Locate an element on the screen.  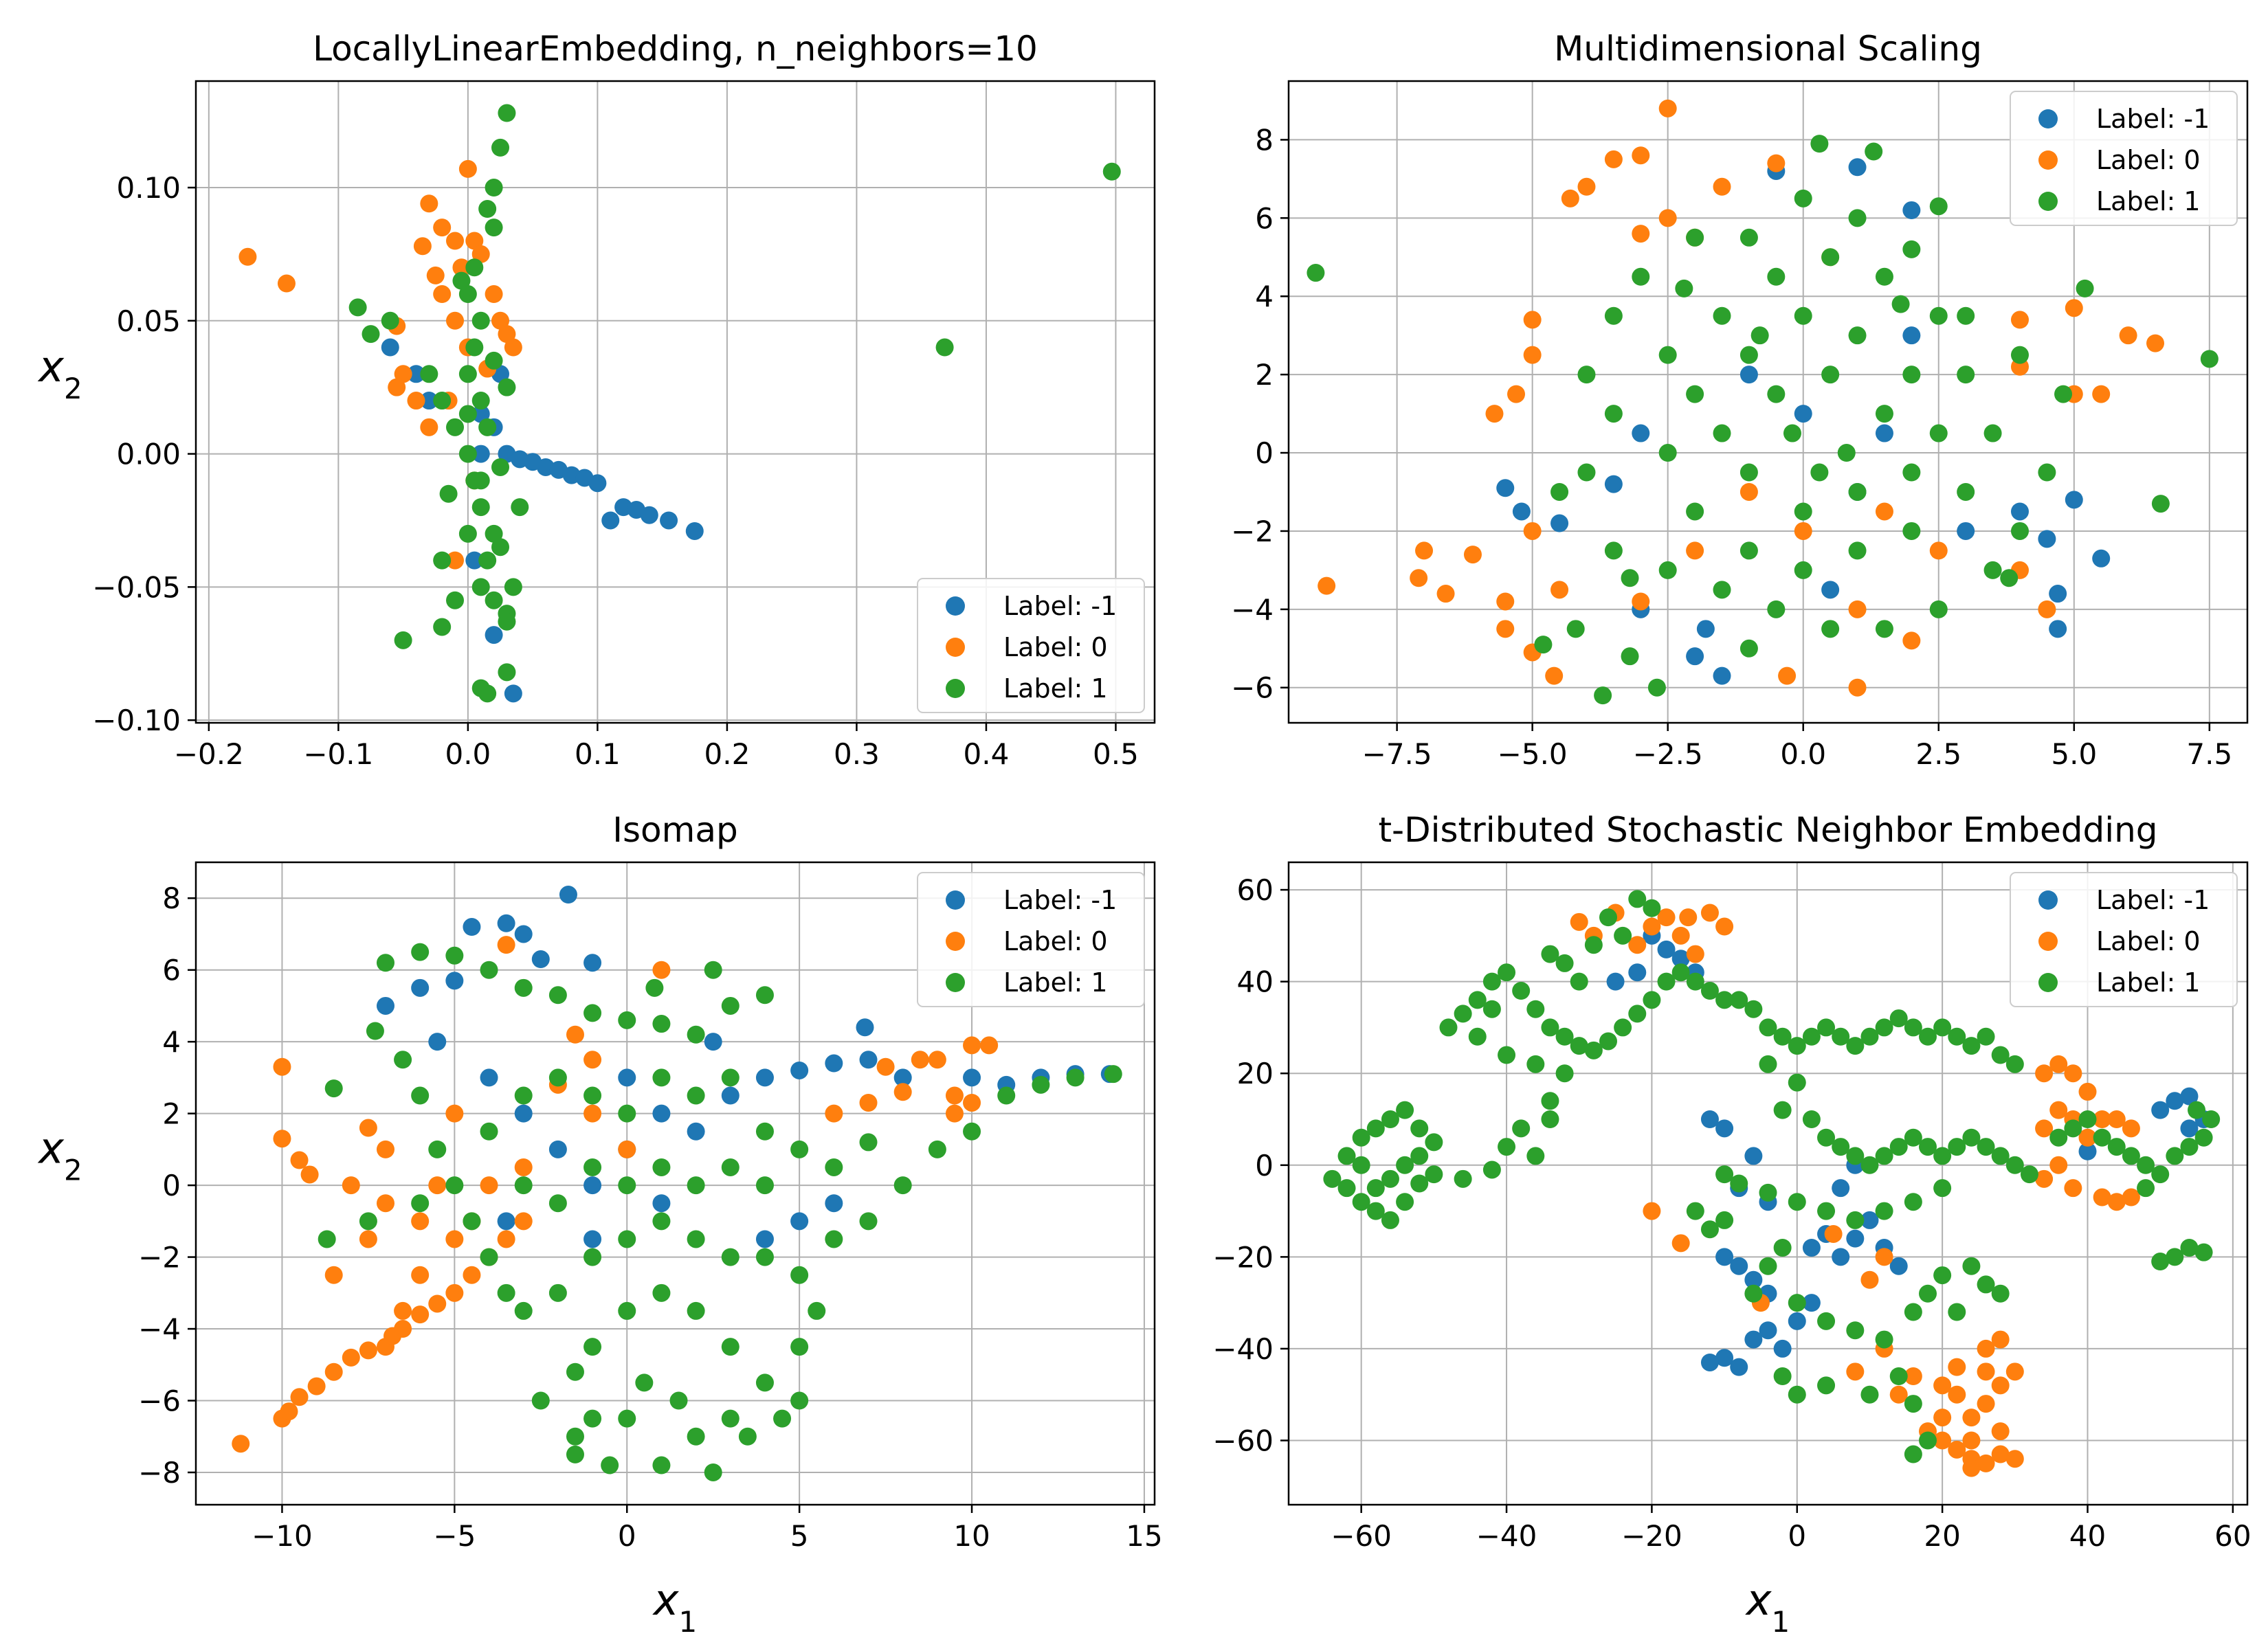
x-tick-label: −7.5 is located at coordinates (1397, 754).